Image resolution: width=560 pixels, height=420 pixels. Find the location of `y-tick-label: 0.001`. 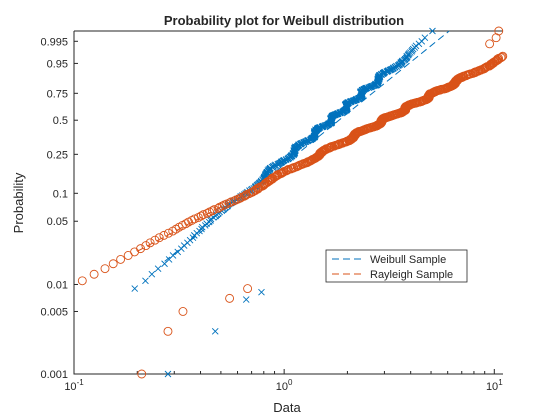

y-tick-label: 0.001 is located at coordinates (54, 375).